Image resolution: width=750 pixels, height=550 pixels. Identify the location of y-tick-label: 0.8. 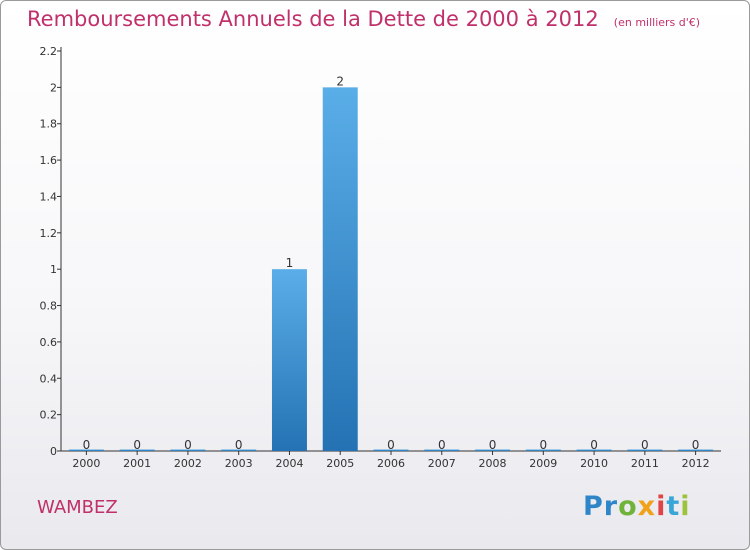
(49, 306).